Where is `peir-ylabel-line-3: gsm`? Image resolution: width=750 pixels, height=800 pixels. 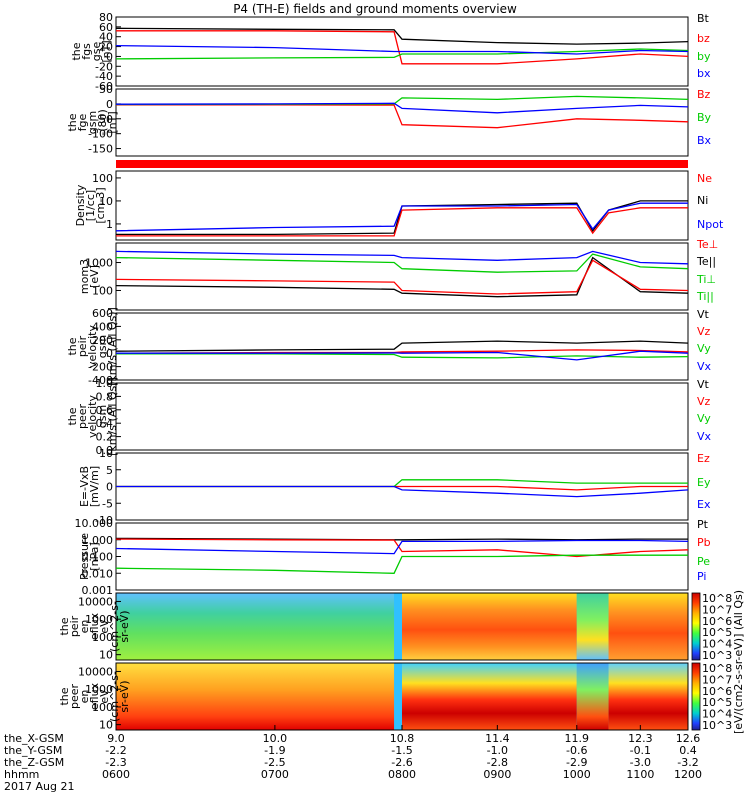 peir-ylabel-line-3: gsm is located at coordinates (102, 346).